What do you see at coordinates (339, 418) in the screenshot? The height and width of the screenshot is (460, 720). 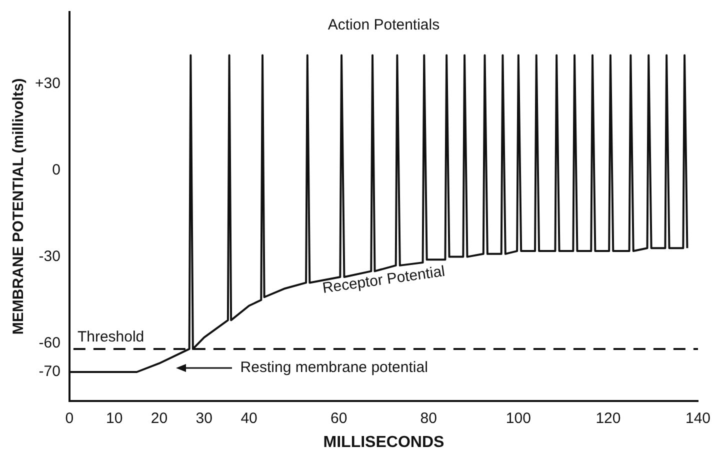 I see `x-tick-label: 60` at bounding box center [339, 418].